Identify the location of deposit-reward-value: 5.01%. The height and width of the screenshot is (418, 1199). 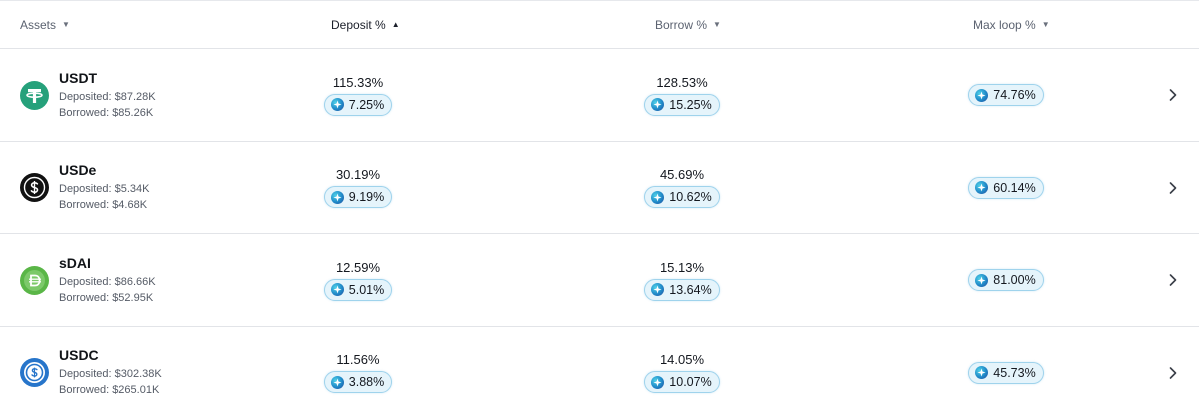
(366, 289).